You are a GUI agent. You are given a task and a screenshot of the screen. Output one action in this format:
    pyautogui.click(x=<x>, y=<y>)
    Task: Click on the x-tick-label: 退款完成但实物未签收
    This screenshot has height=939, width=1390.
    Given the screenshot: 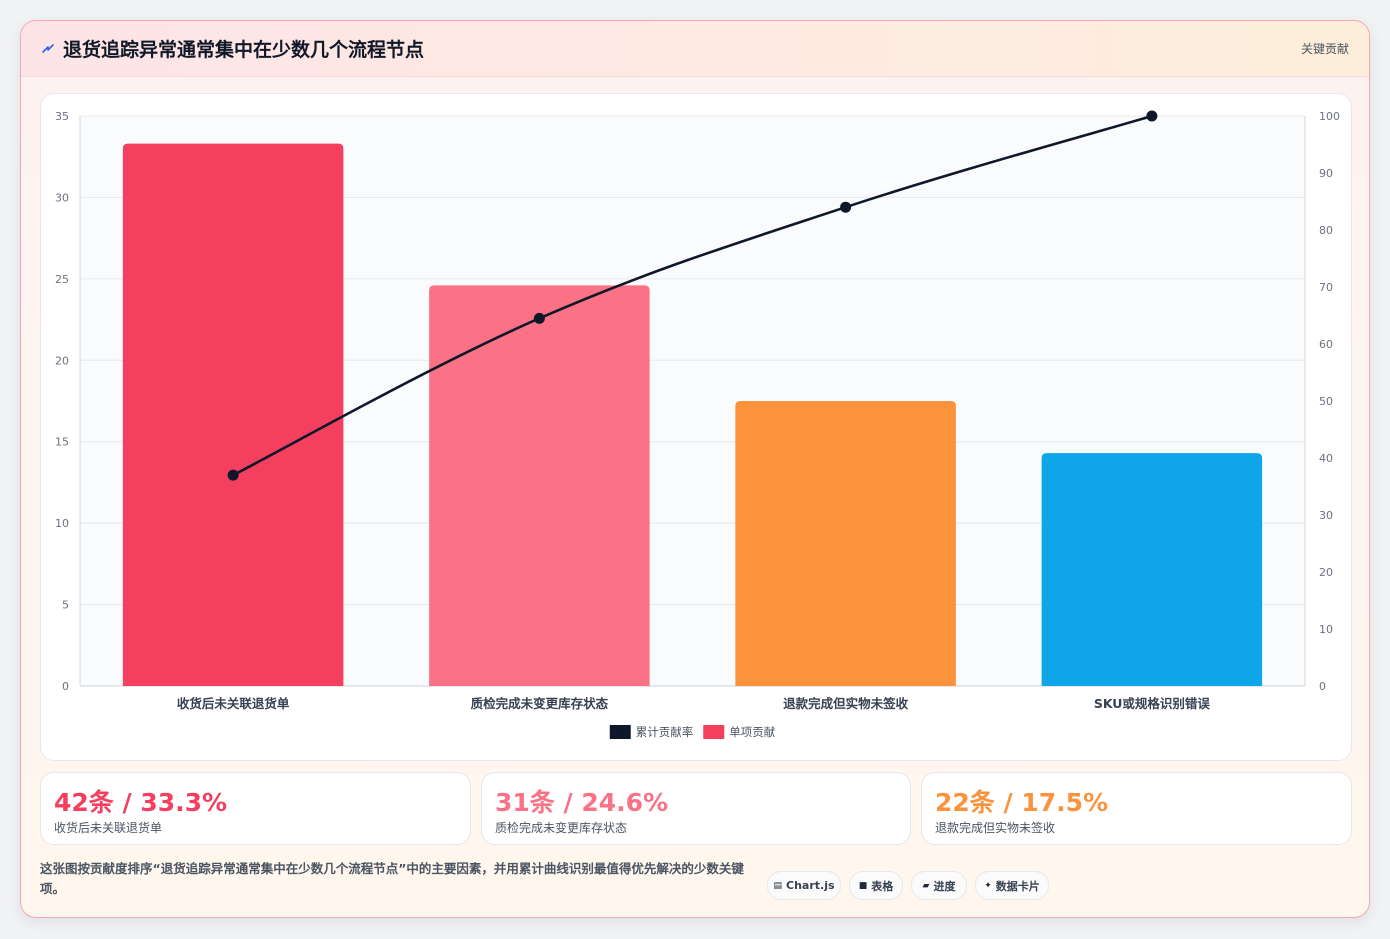 What is the action you would take?
    pyautogui.click(x=846, y=703)
    